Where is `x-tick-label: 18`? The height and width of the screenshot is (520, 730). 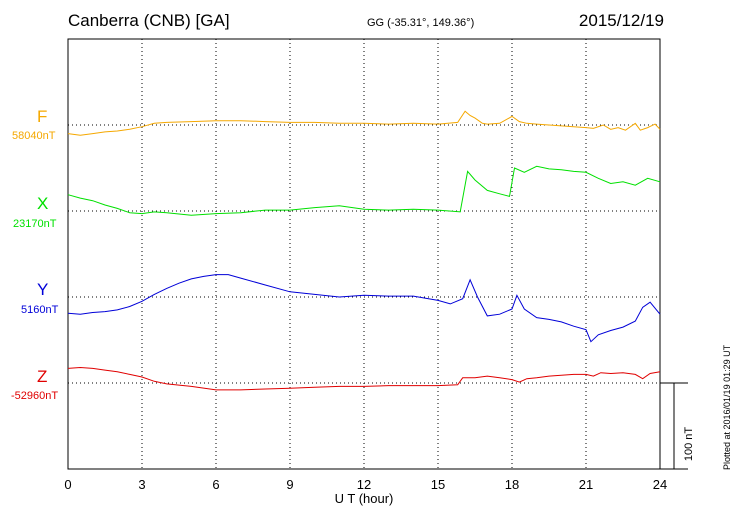 x-tick-label: 18 is located at coordinates (512, 484).